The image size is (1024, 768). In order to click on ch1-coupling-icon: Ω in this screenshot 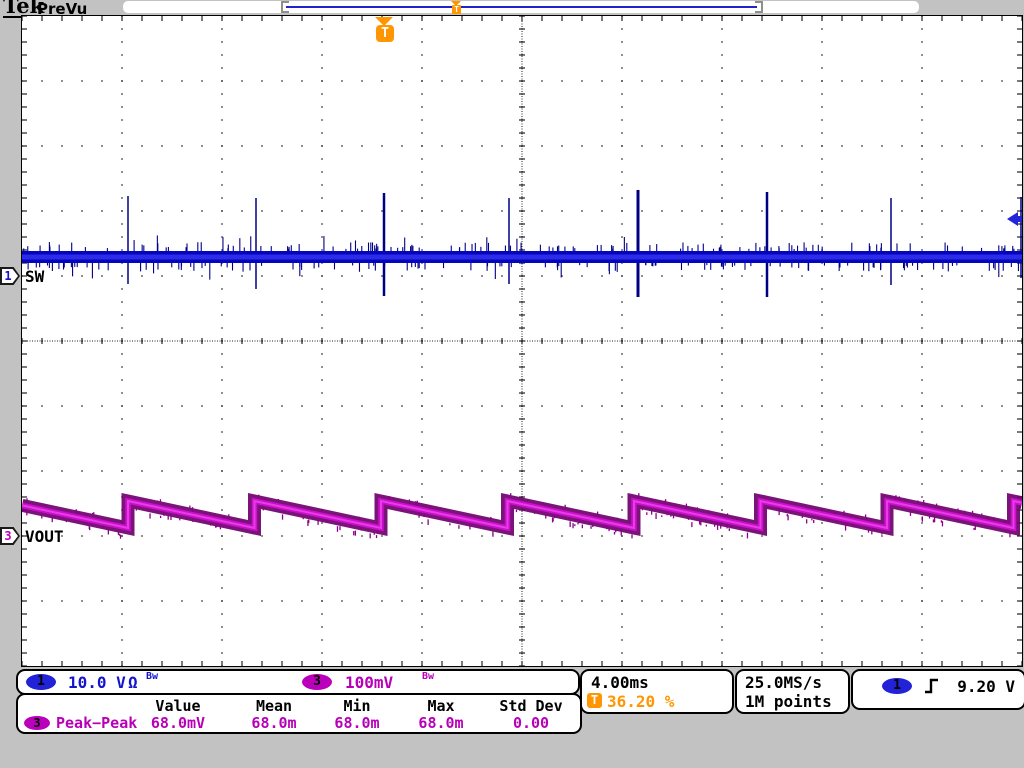, I will do `click(133, 682)`.